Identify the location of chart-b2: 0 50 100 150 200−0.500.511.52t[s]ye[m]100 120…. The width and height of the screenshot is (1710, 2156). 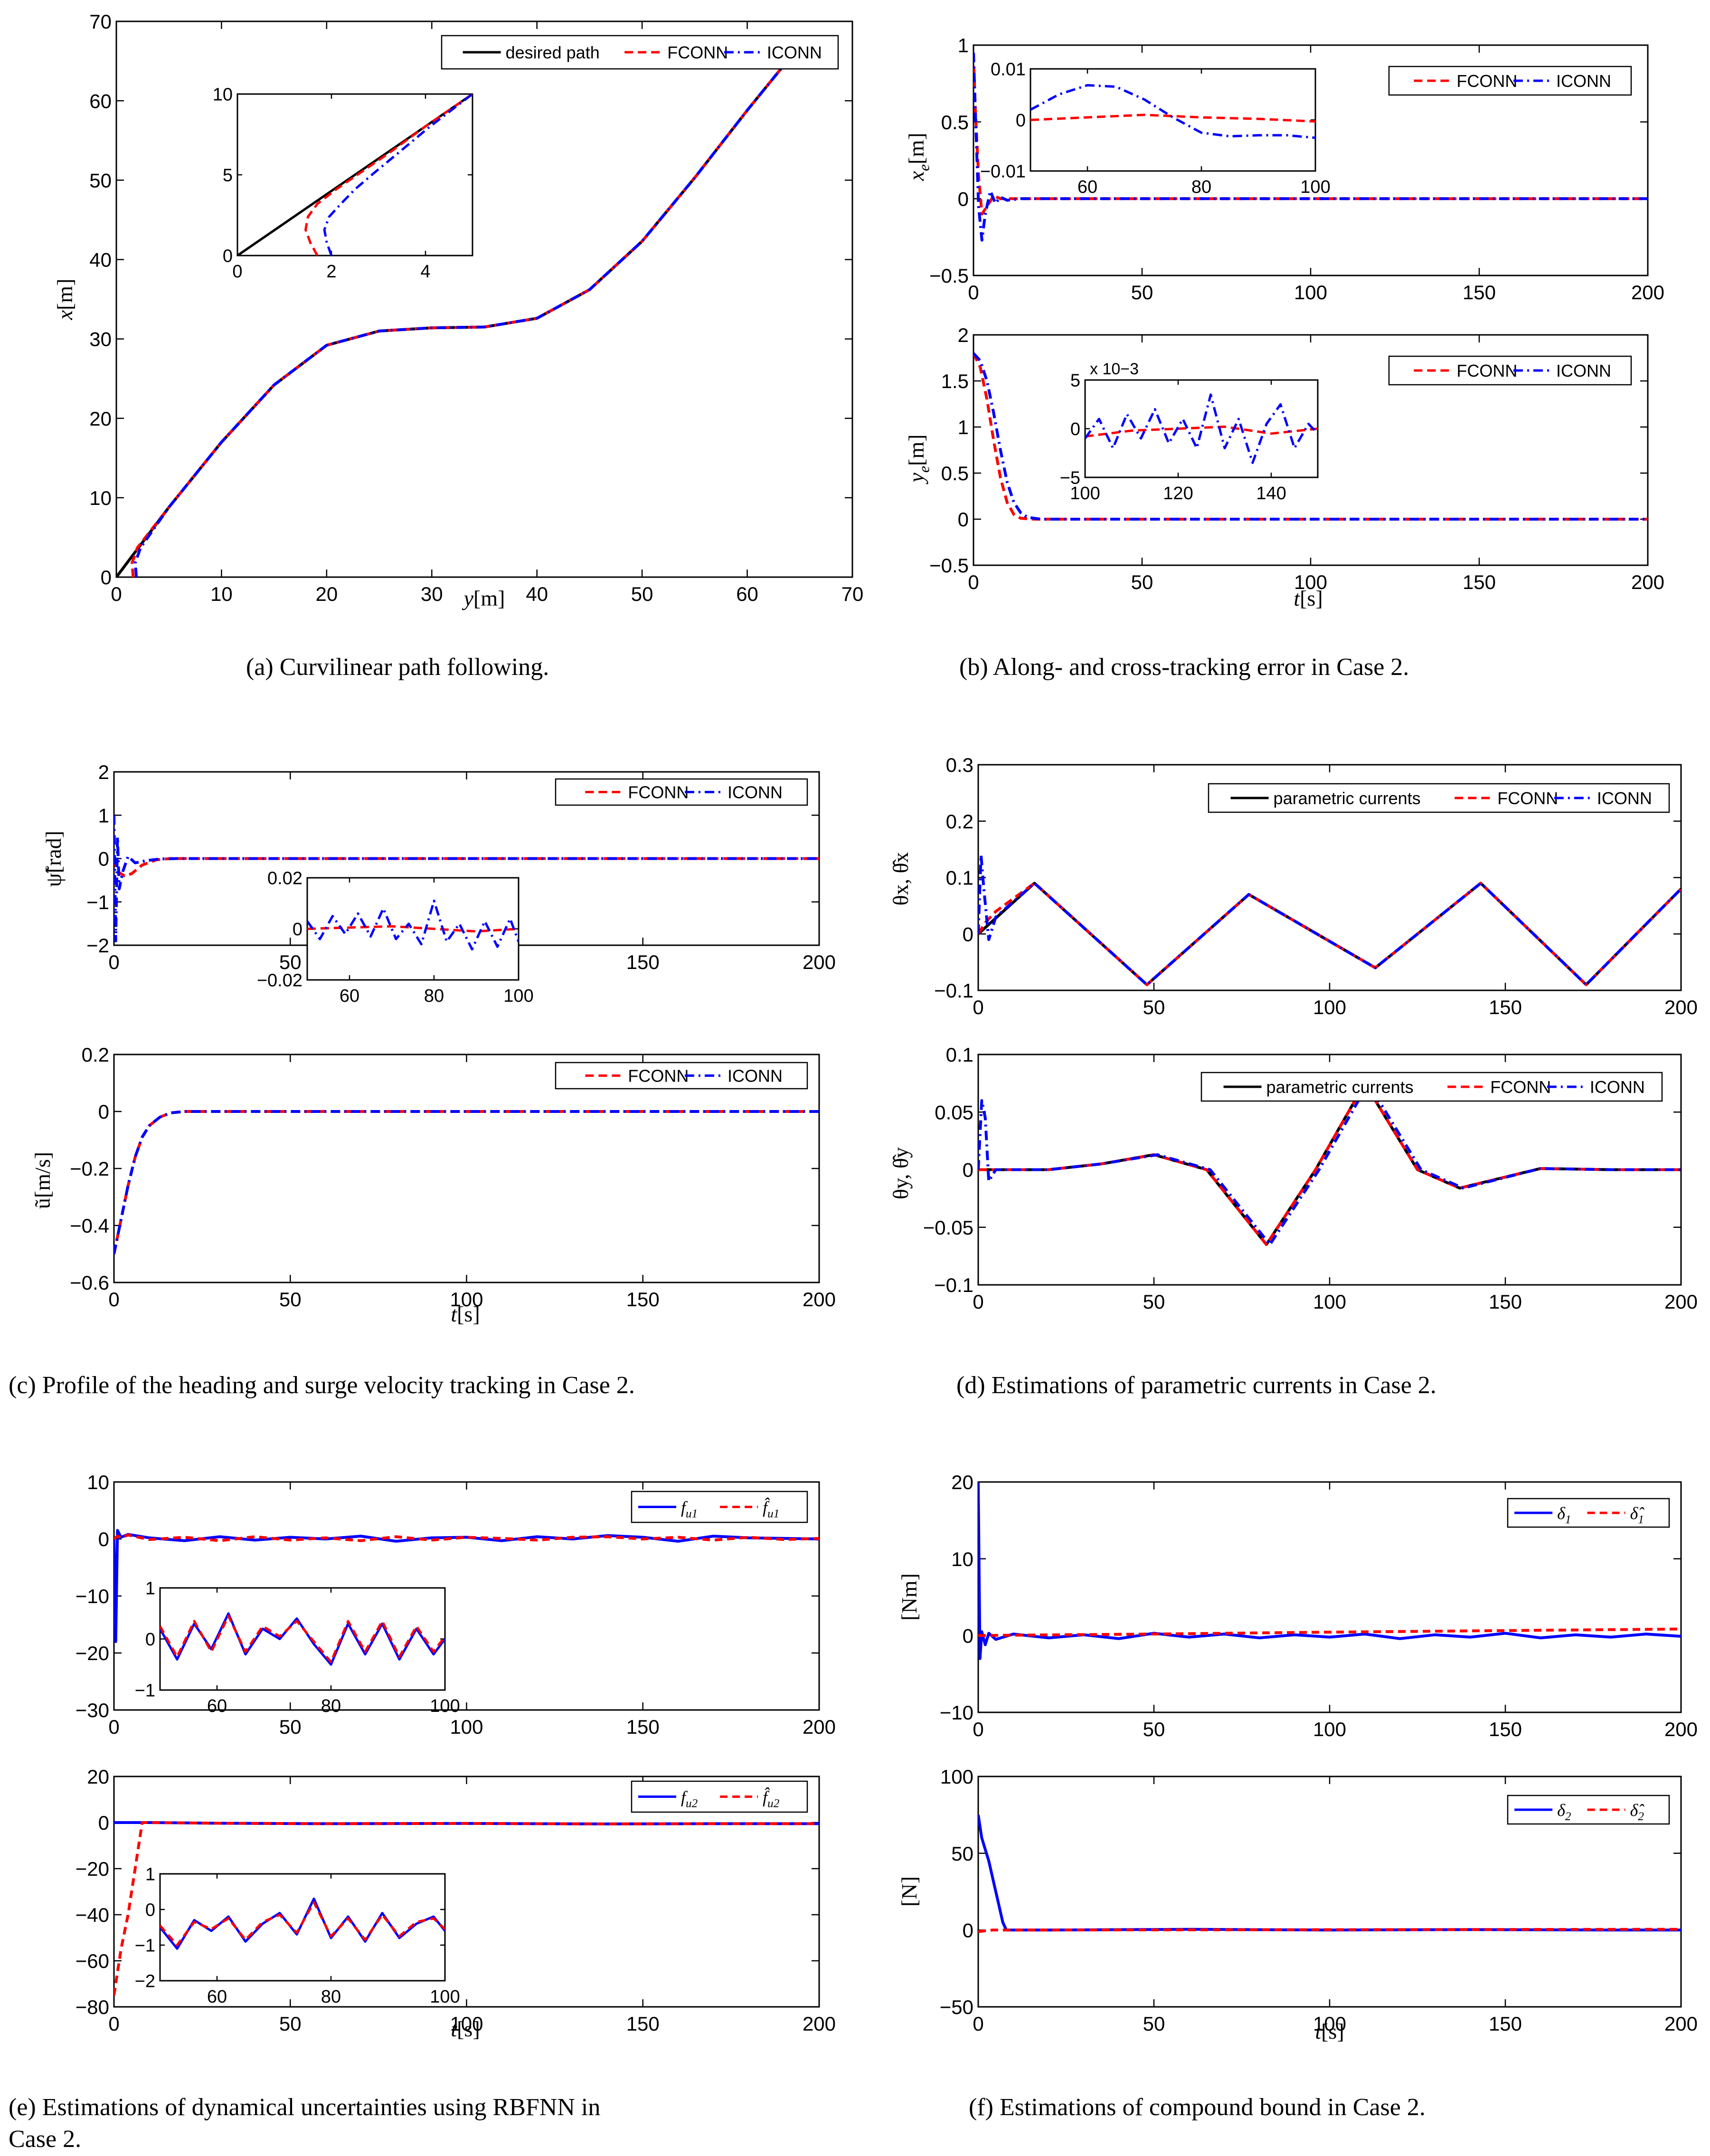
(1284, 467).